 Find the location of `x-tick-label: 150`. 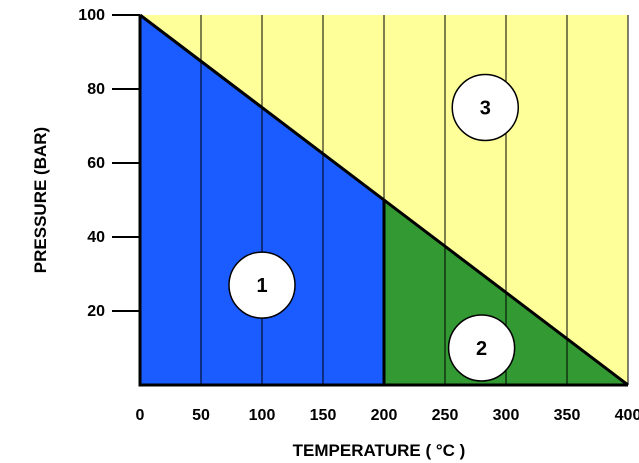

x-tick-label: 150 is located at coordinates (323, 415).